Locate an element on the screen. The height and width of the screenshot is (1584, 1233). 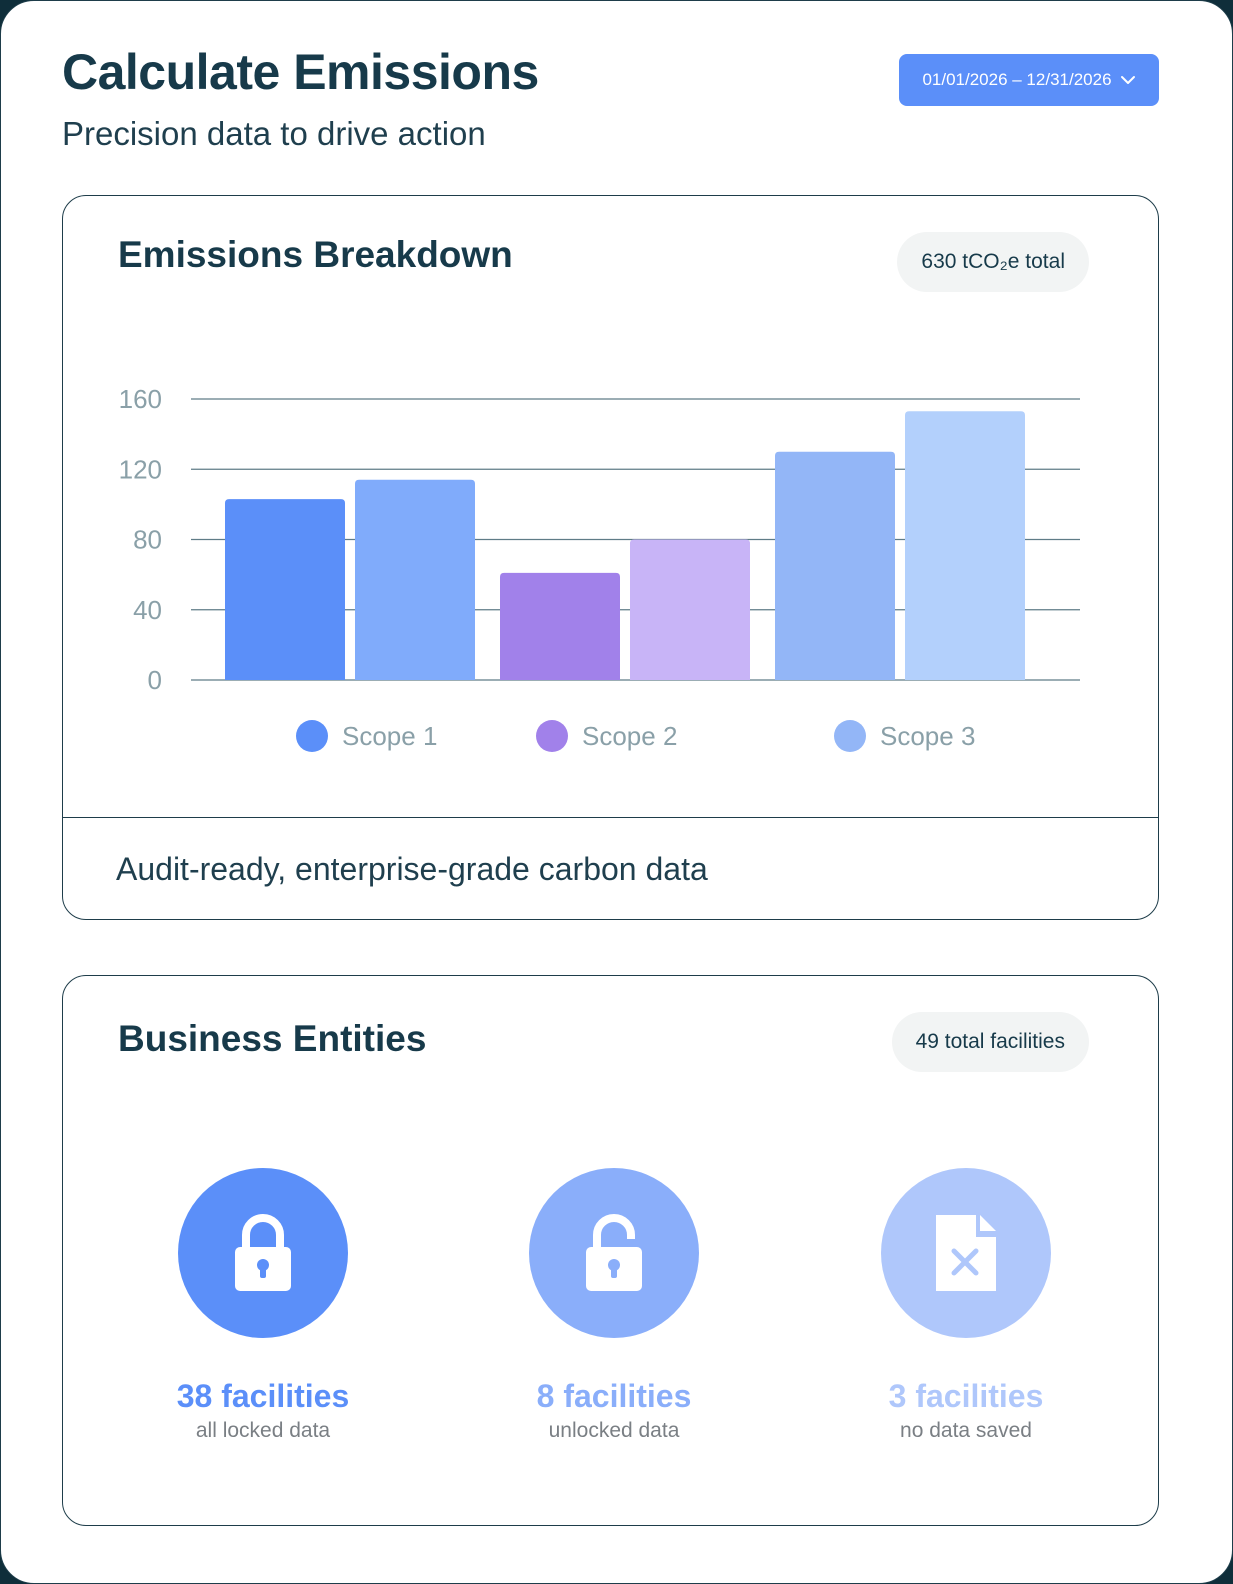
entity-unlocked-desc: unlocked data is located at coordinates (614, 1430).